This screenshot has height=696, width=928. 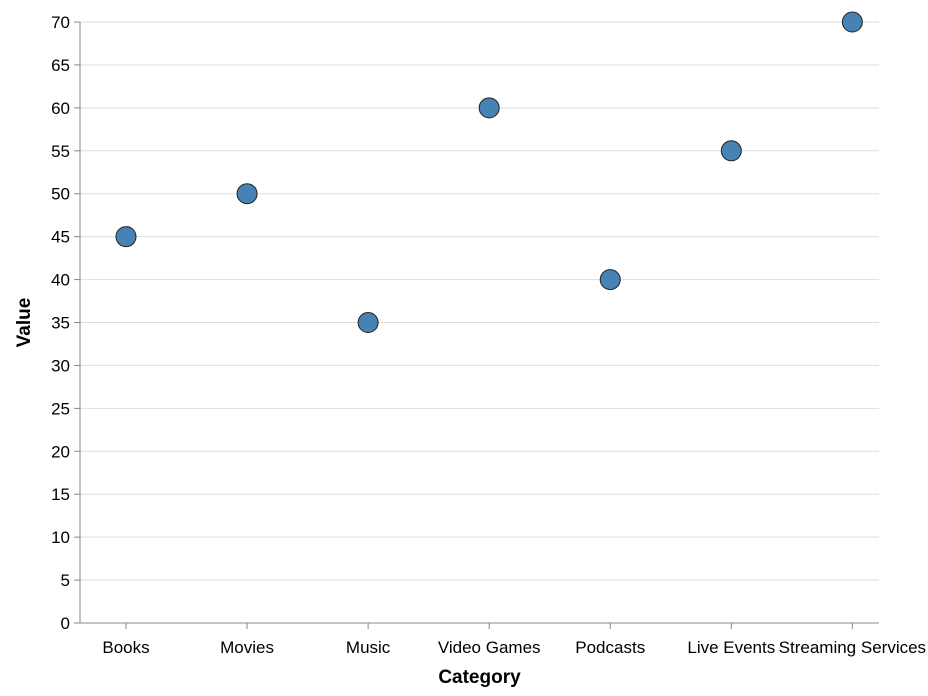 What do you see at coordinates (60, 494) in the screenshot?
I see `y-tick-label: 15` at bounding box center [60, 494].